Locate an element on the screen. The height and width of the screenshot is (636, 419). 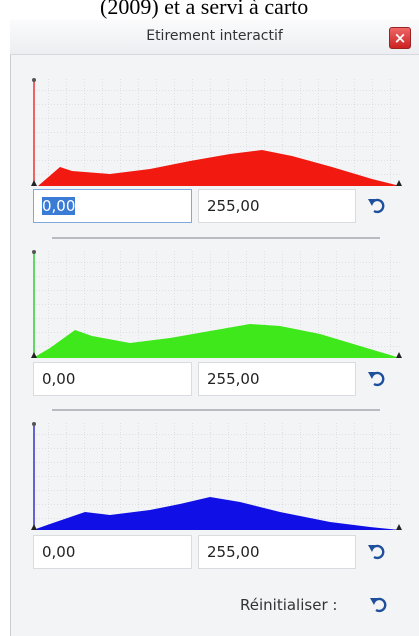
reset-label: Réinitialiser : is located at coordinates (289, 605).